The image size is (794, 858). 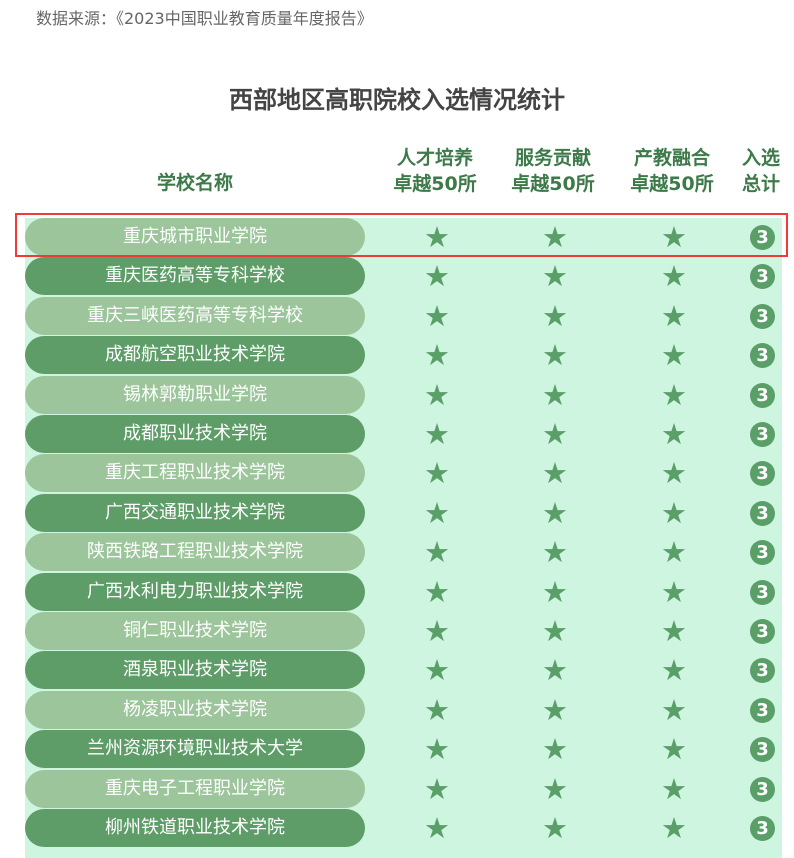 What do you see at coordinates (671, 158) in the screenshot?
I see `header-line: 产教融合` at bounding box center [671, 158].